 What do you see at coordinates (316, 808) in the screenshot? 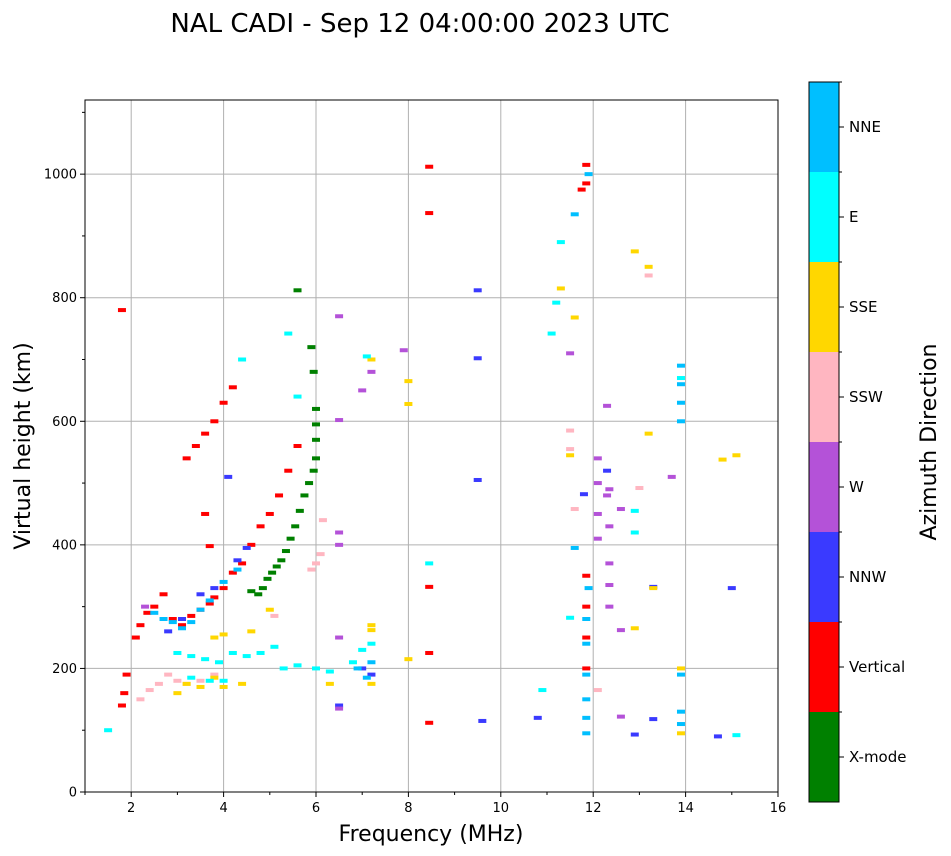
I see `x-tick-label: 6` at bounding box center [316, 808].